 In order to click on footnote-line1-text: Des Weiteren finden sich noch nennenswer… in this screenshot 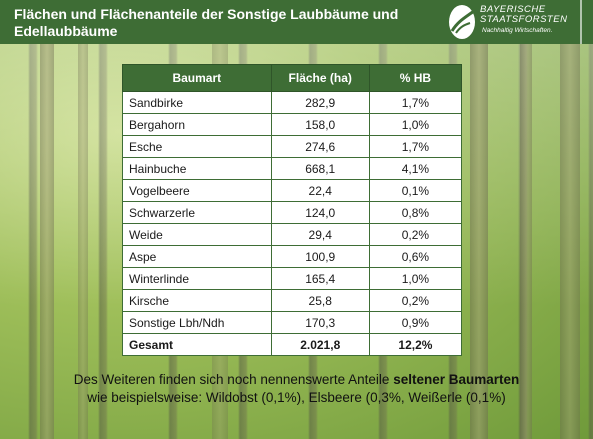, I will do `click(233, 379)`.